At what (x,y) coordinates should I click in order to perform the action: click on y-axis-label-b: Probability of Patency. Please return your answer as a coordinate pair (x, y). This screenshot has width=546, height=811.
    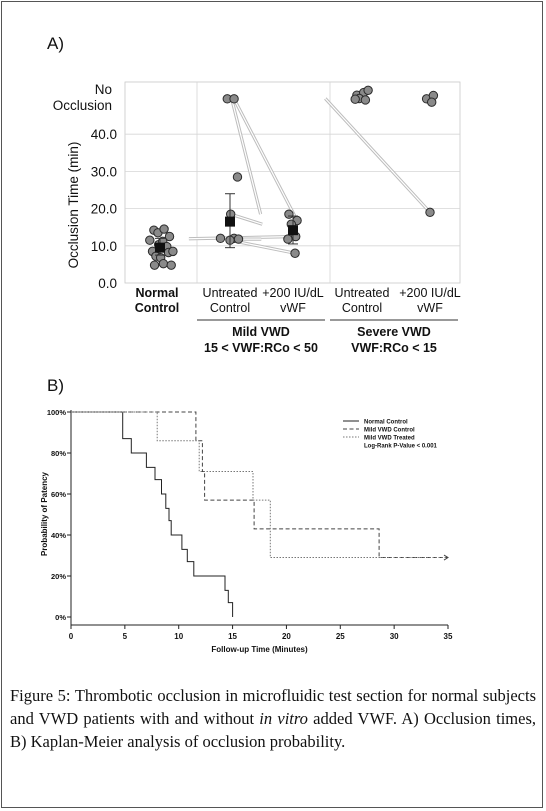
    Looking at the image, I should click on (44, 513).